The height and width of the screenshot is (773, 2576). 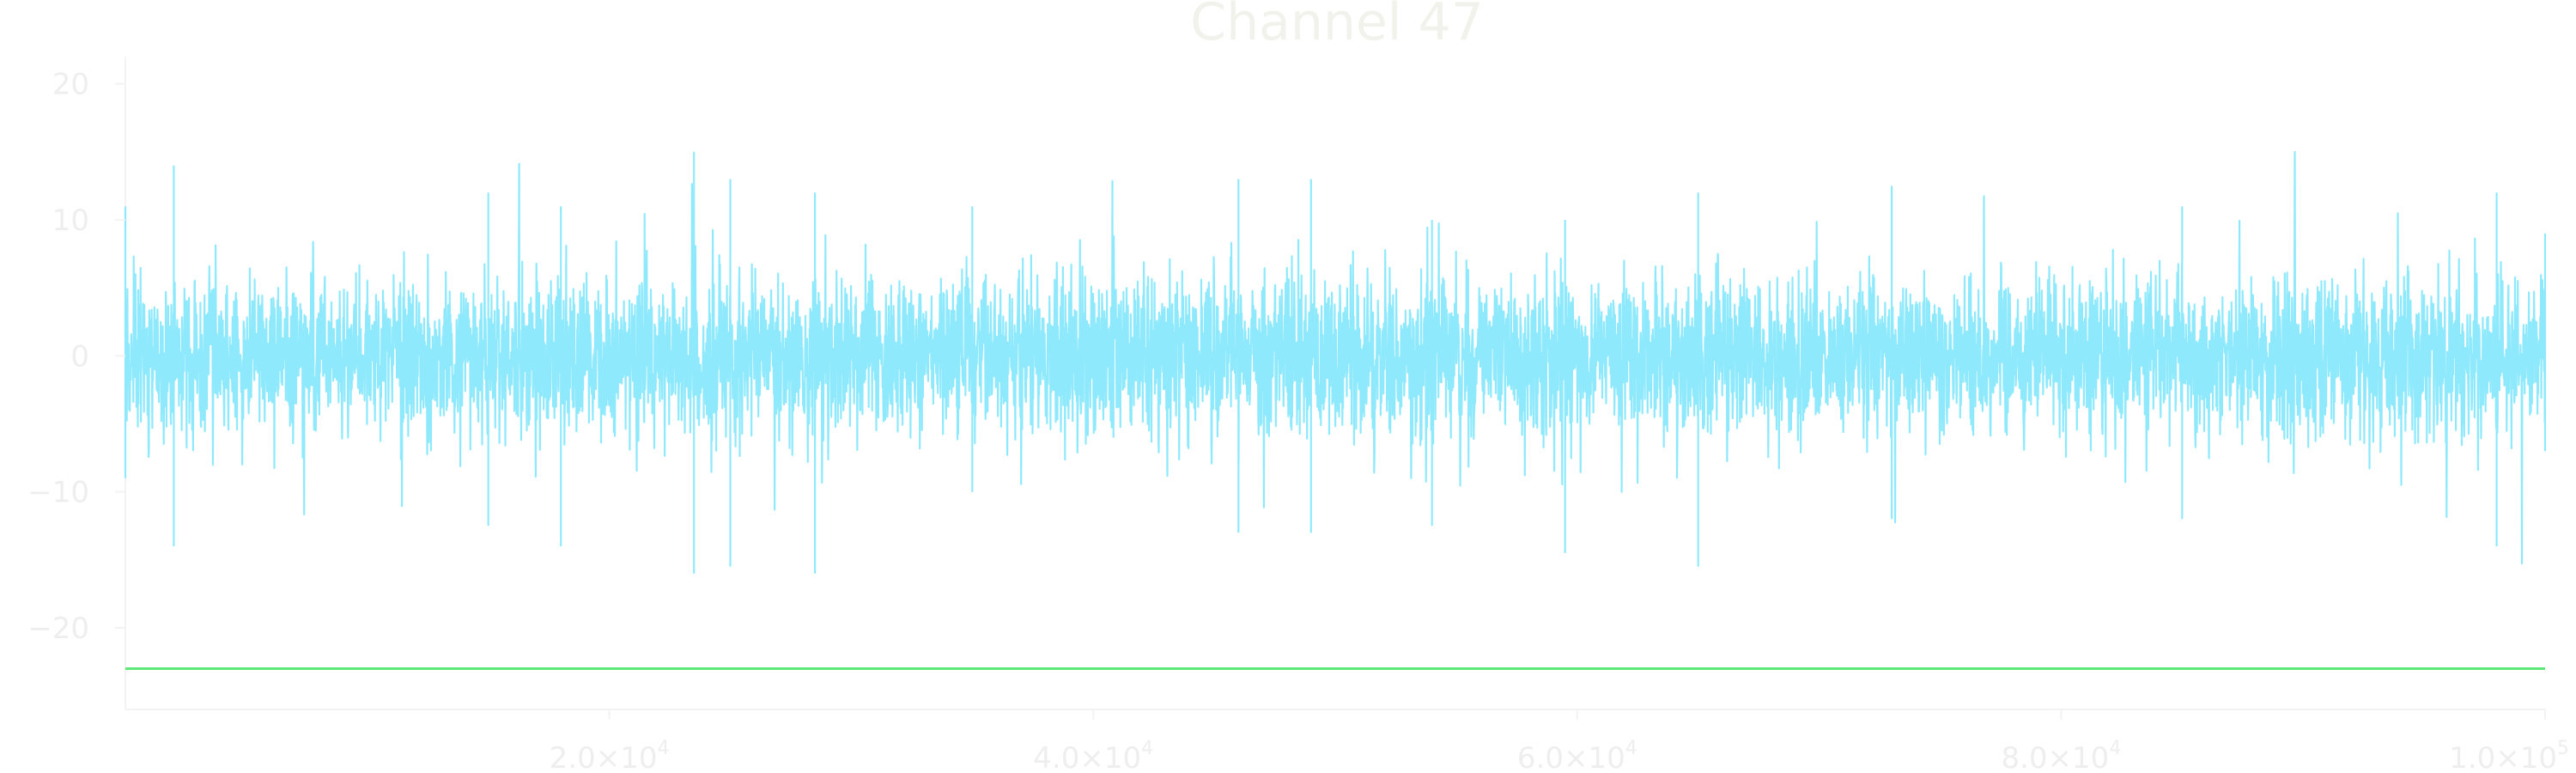 I want to click on y-tick-label: 20, so click(x=70, y=85).